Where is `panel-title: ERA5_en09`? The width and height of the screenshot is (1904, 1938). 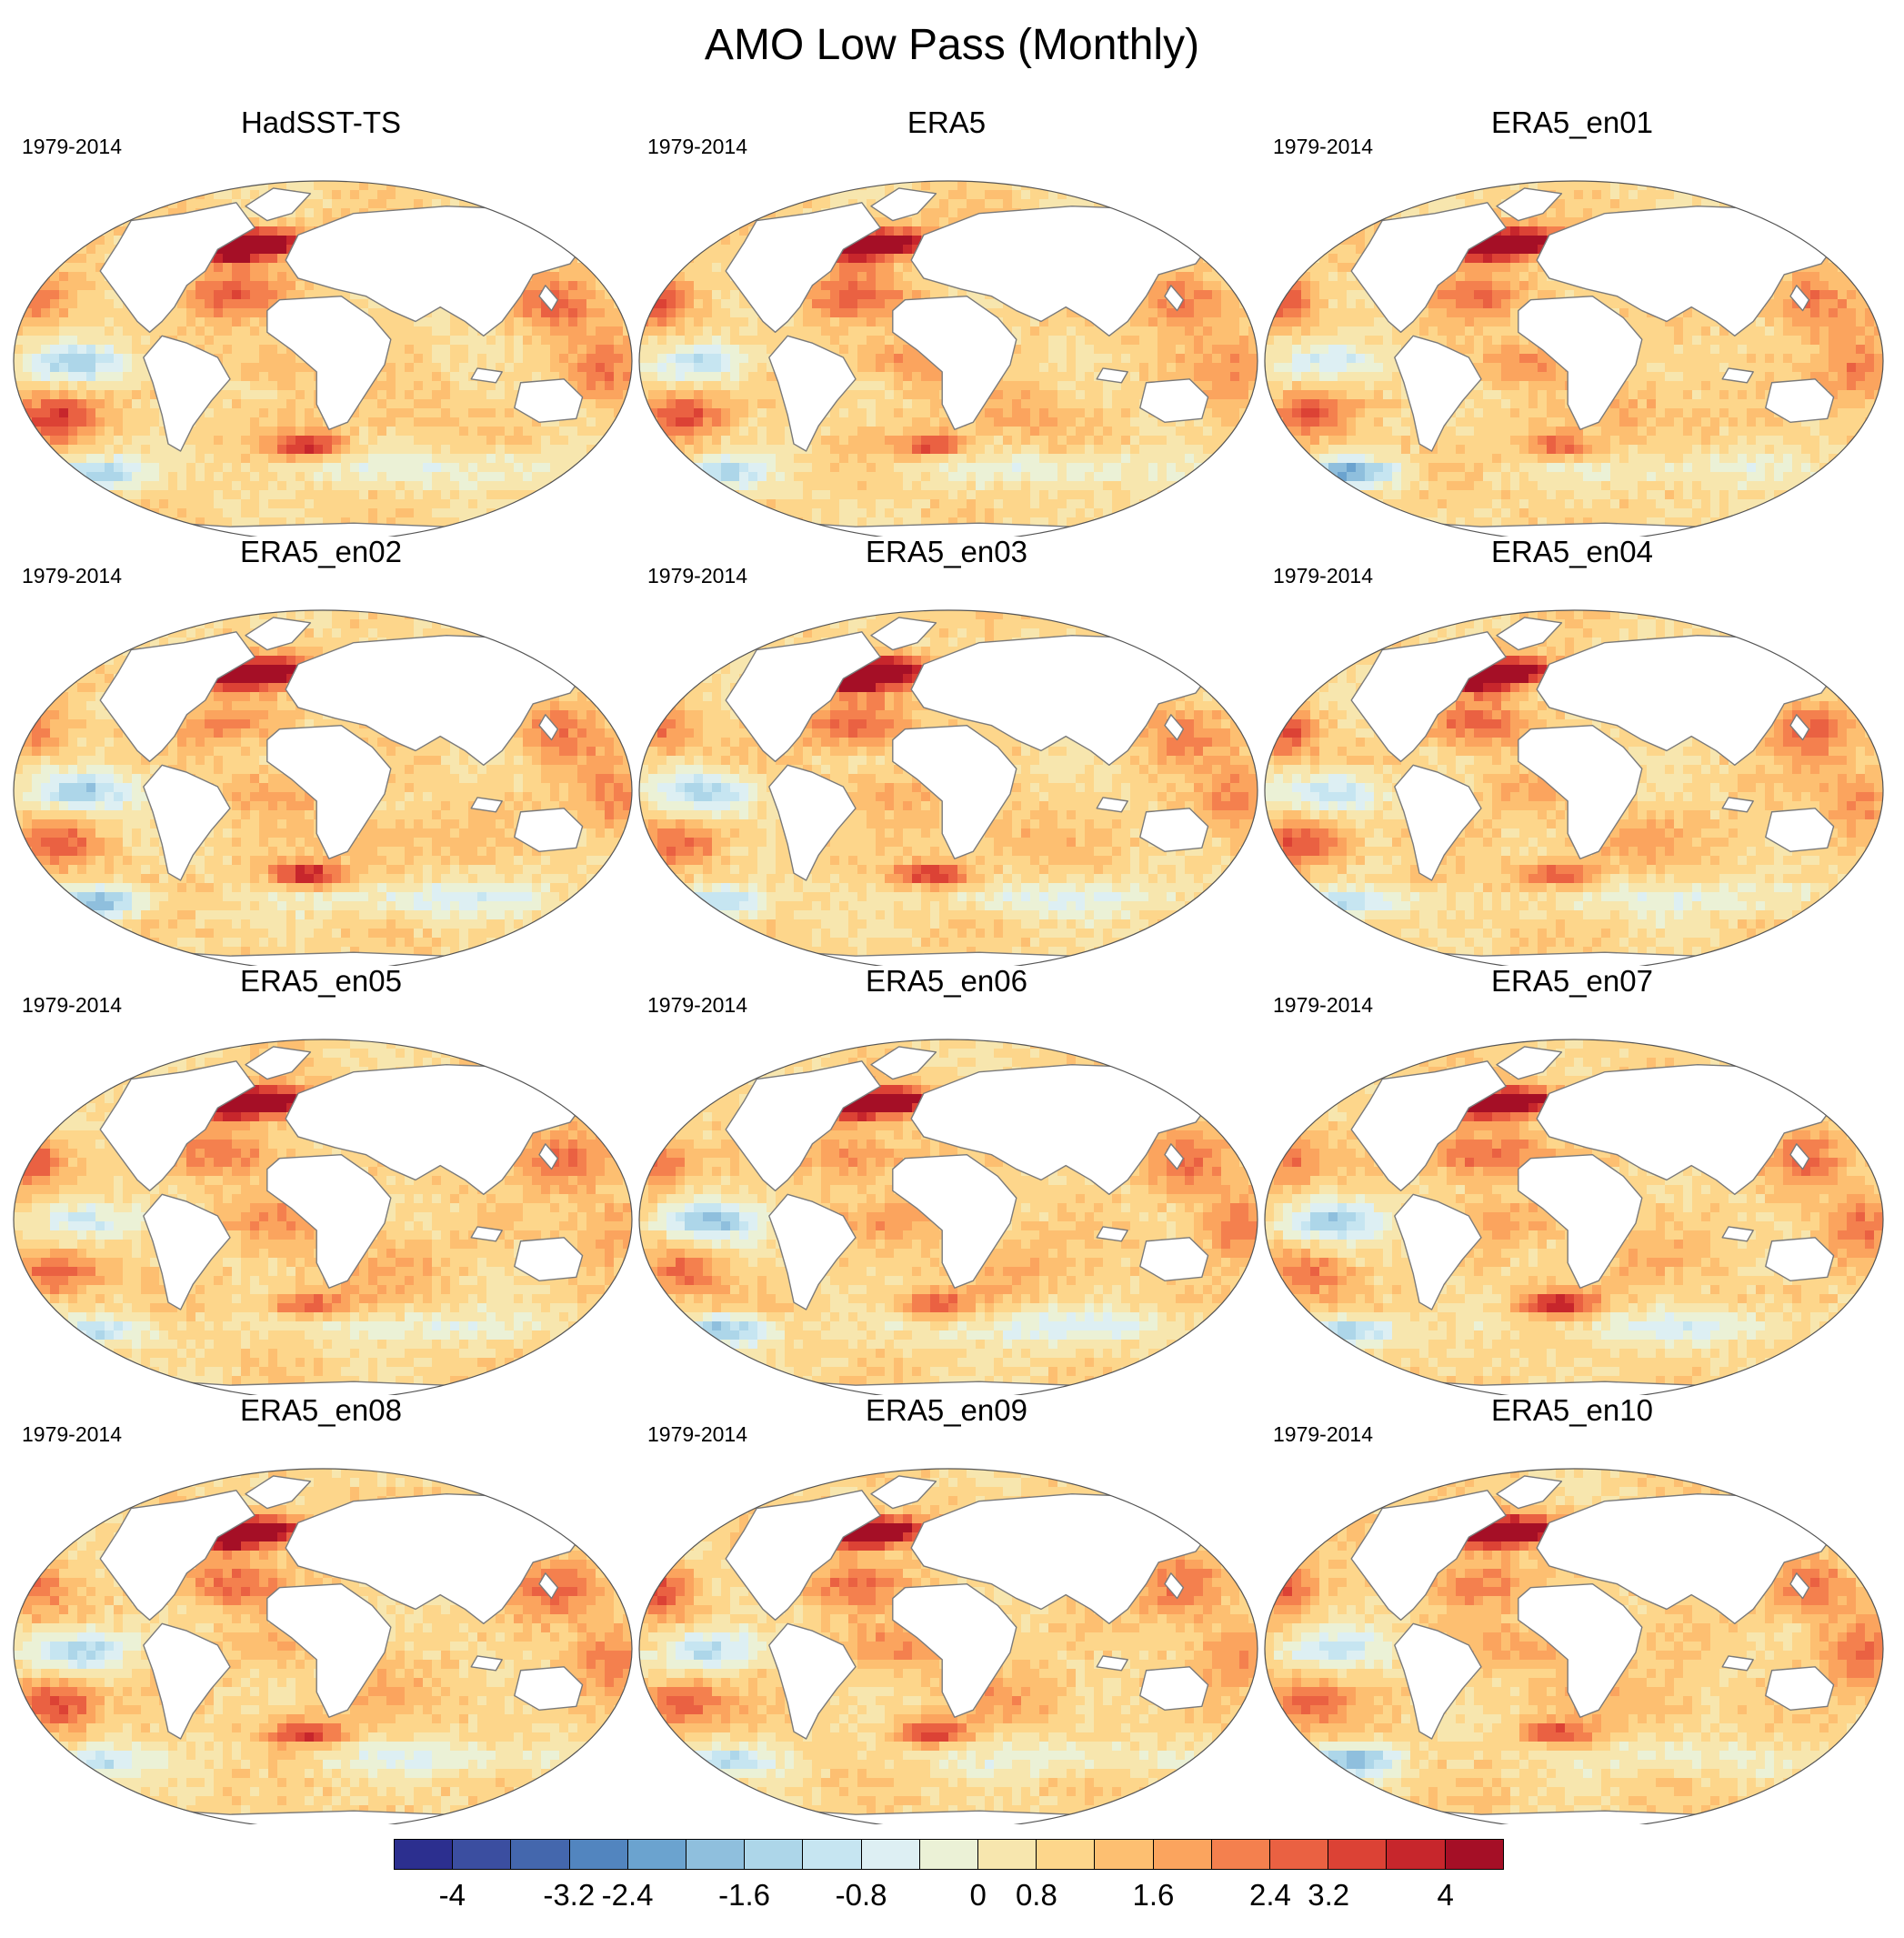
panel-title: ERA5_en09 is located at coordinates (947, 1410).